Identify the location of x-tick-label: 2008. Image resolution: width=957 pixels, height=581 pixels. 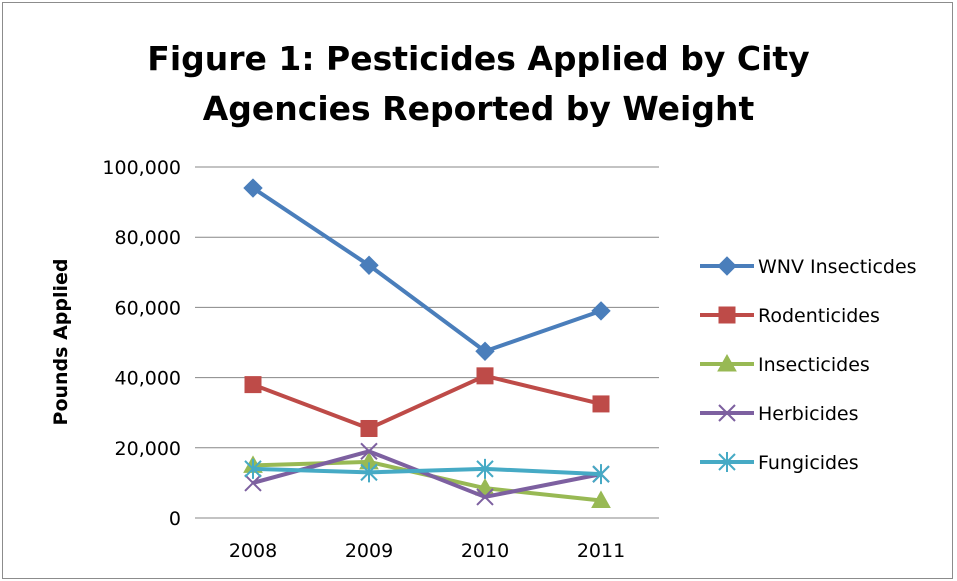
(253, 551).